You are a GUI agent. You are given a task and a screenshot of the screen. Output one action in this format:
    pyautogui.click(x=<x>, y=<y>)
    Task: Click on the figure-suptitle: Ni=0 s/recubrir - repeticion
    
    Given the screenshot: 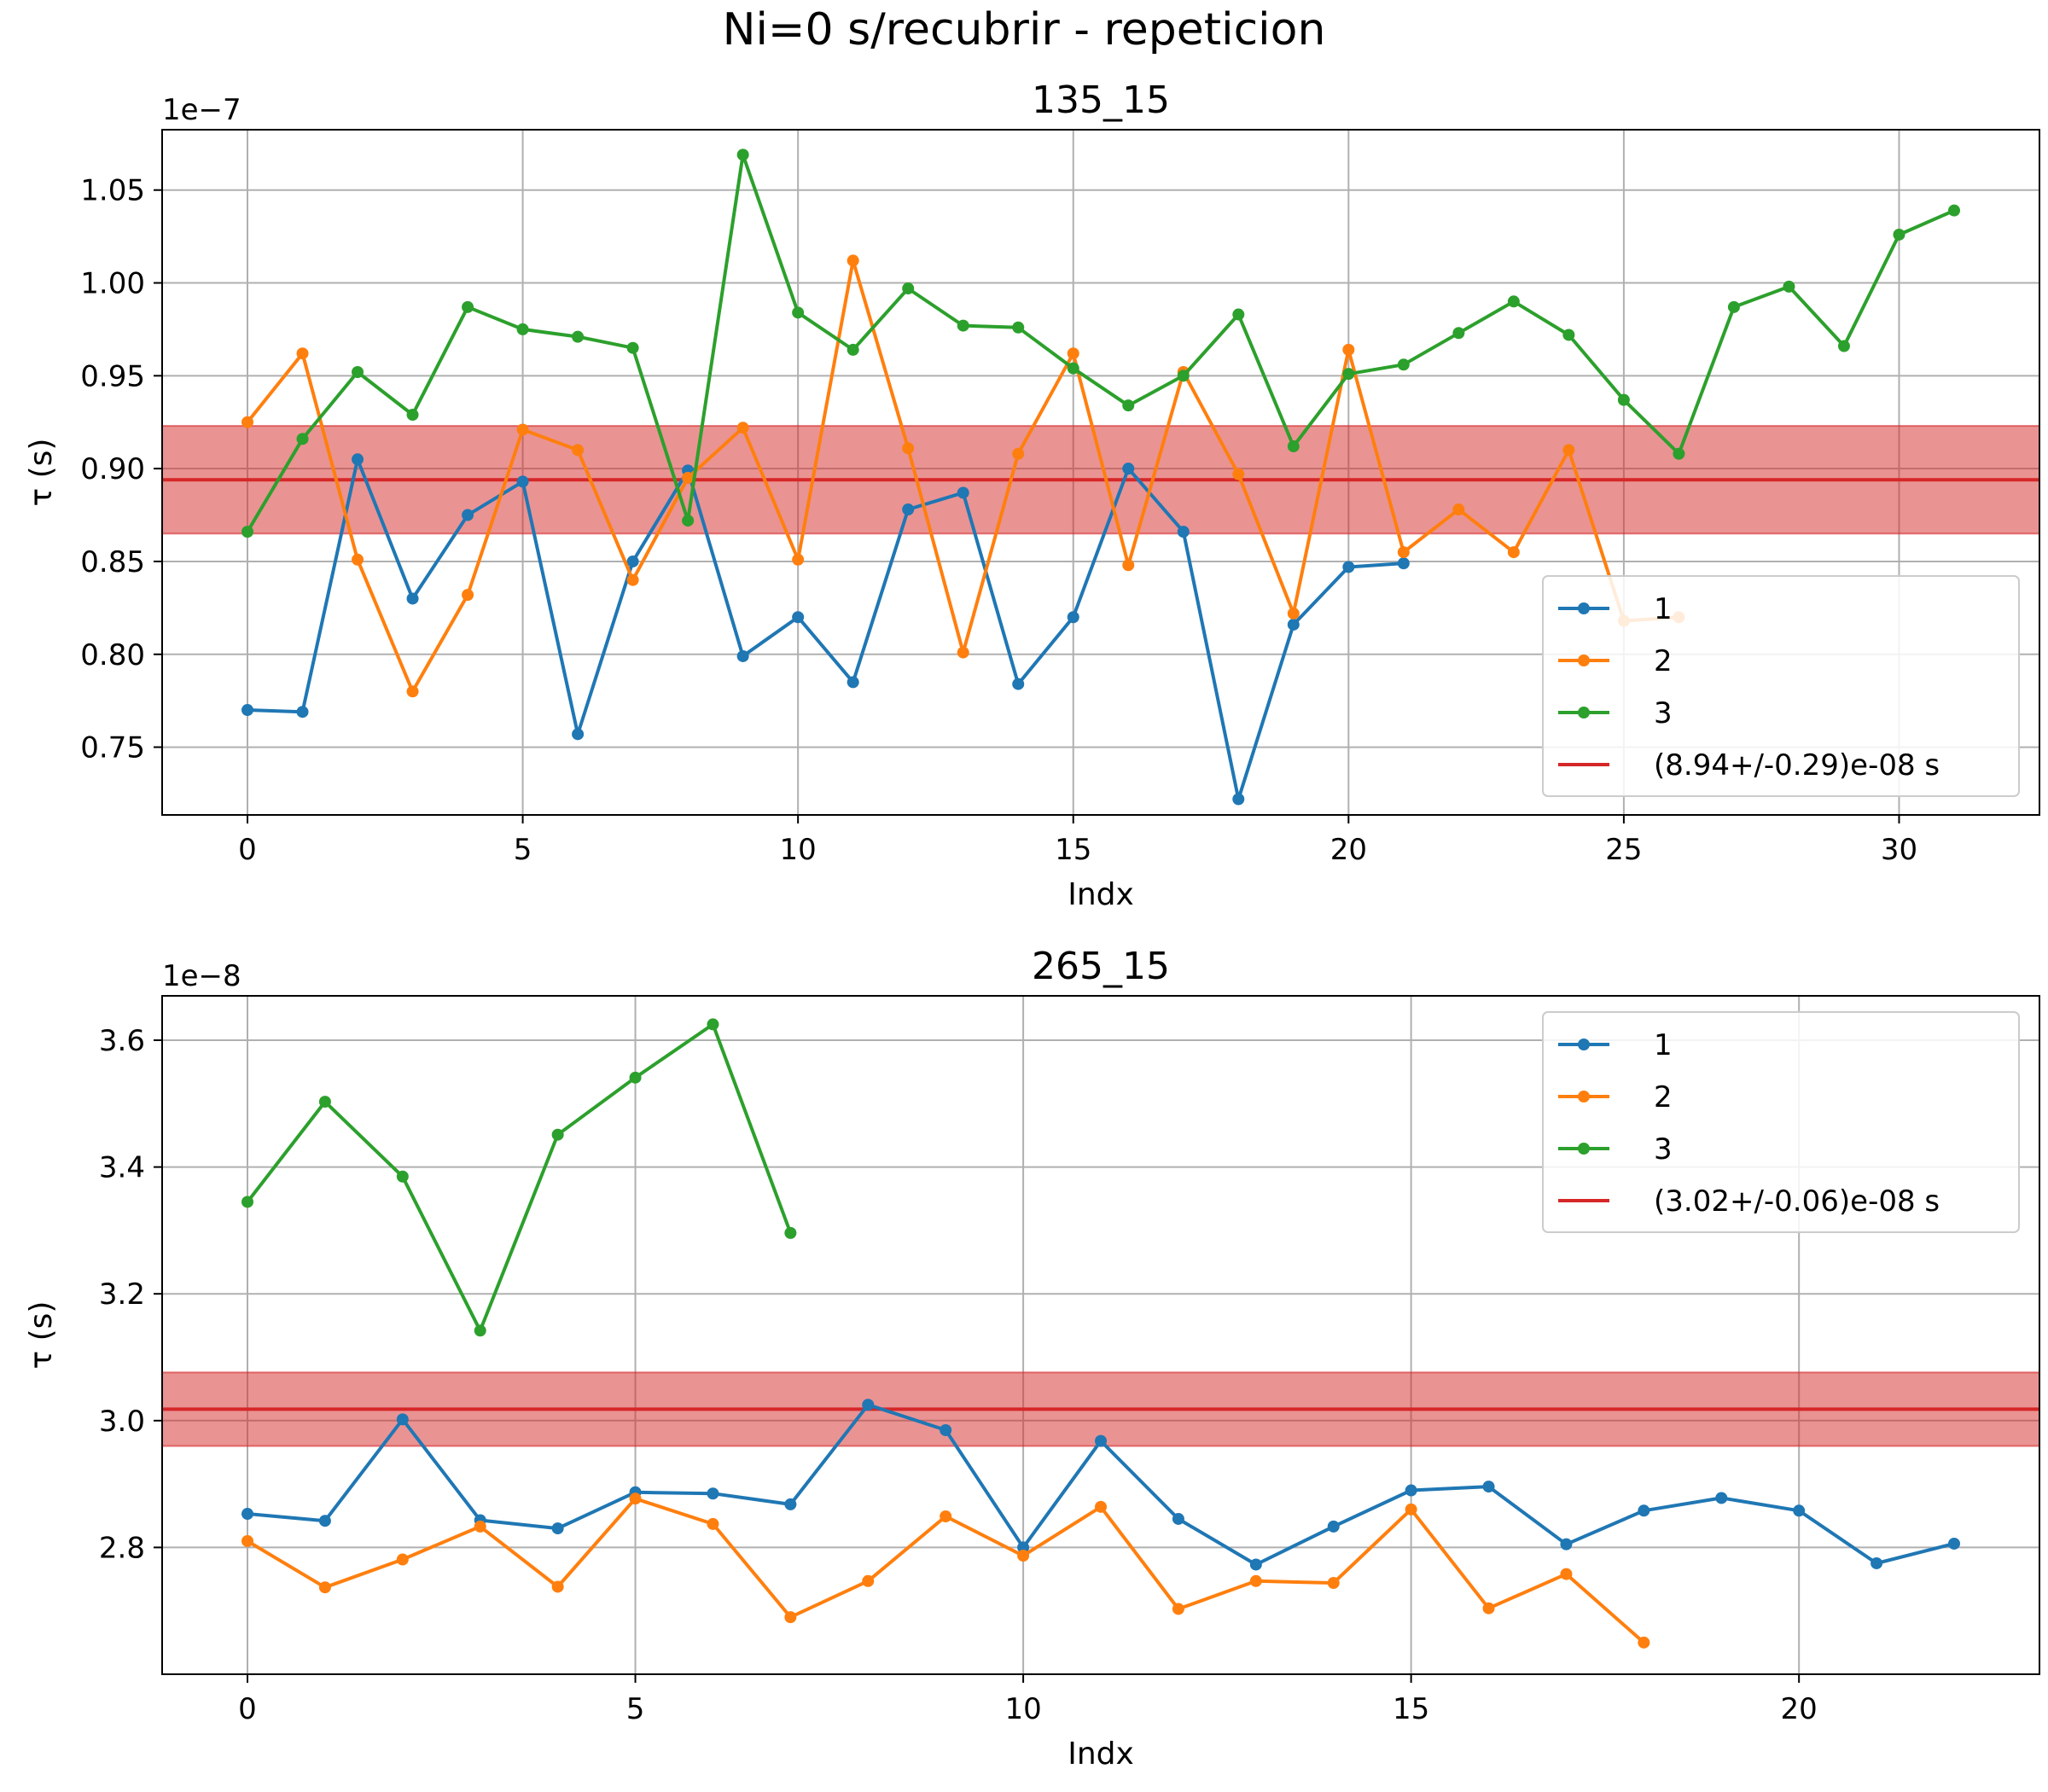 What is the action you would take?
    pyautogui.click(x=1024, y=30)
    